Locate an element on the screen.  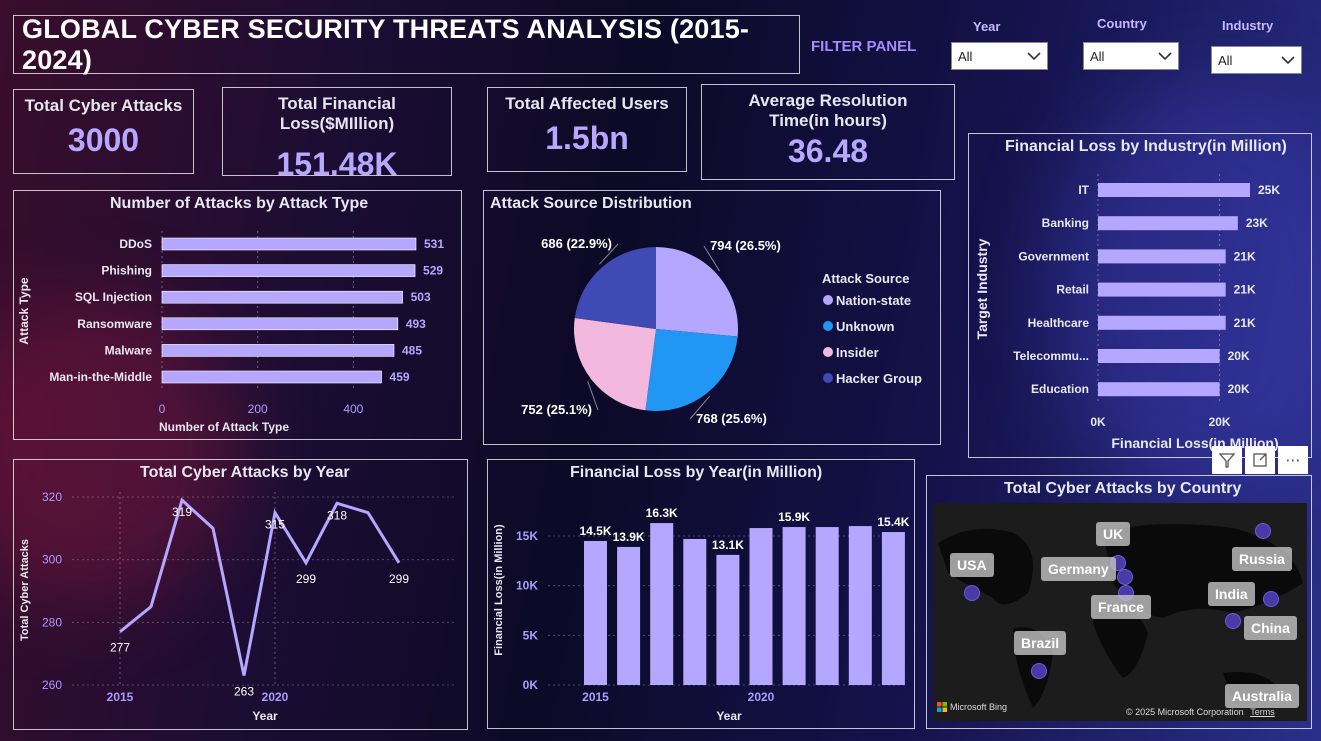
category-label: Phishing is located at coordinates (126, 271).